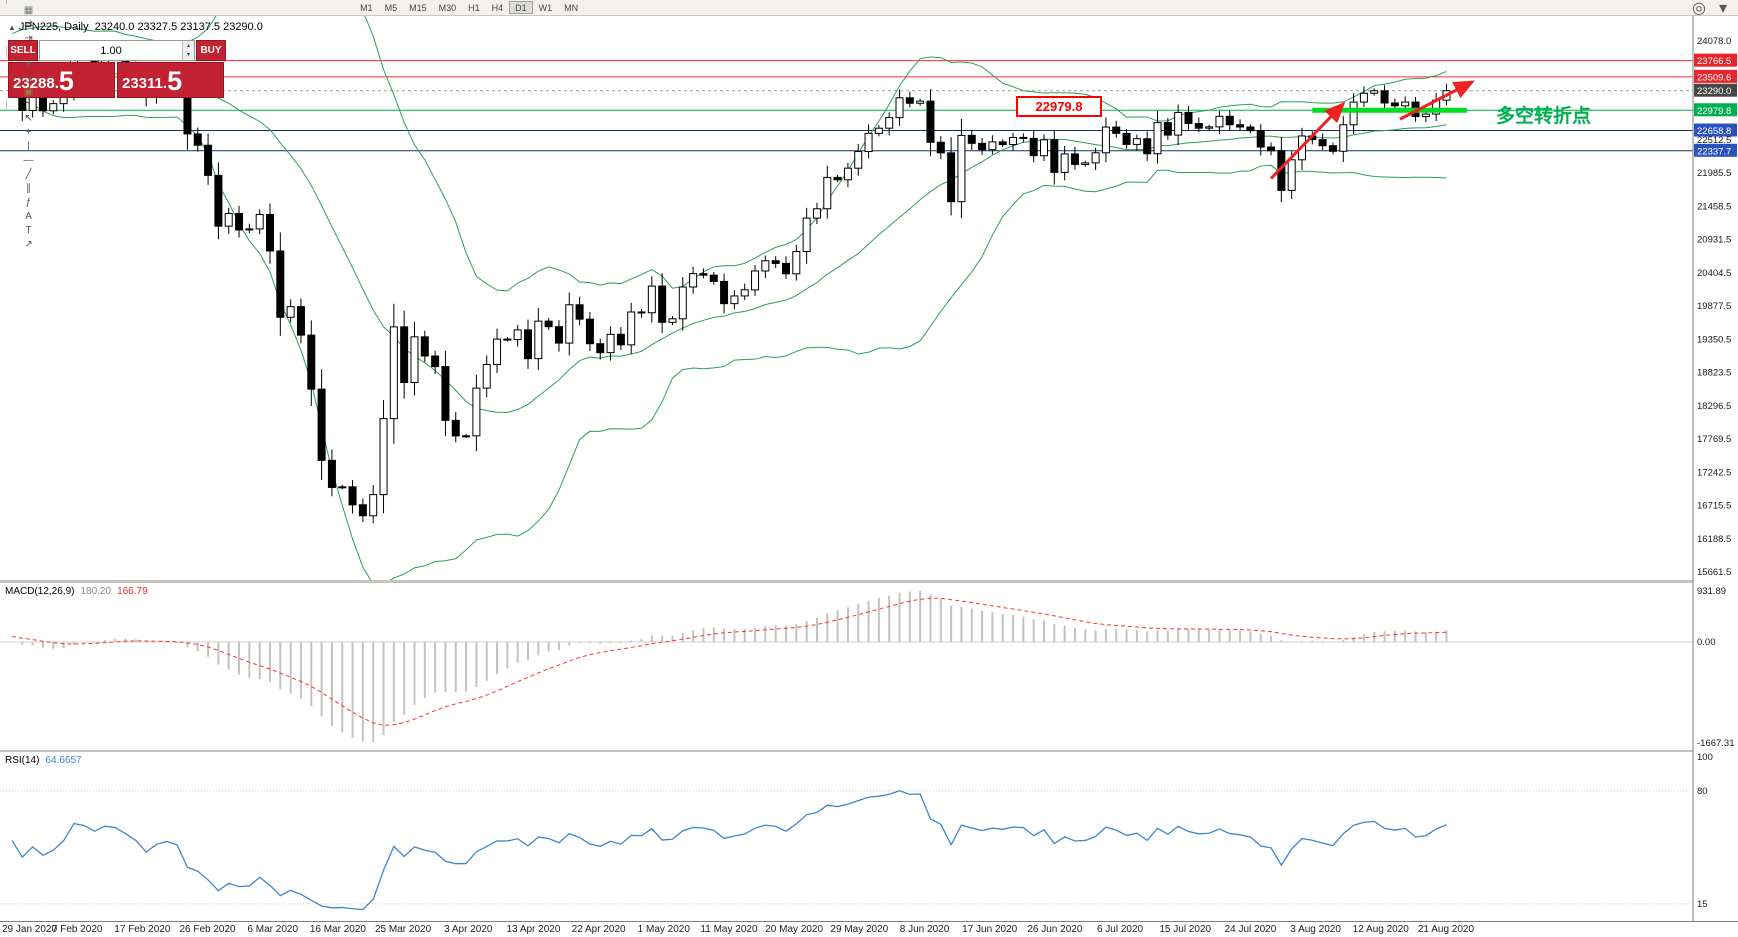 This screenshot has width=1738, height=937. I want to click on date-label: 17 Feb 2020, so click(142, 929).